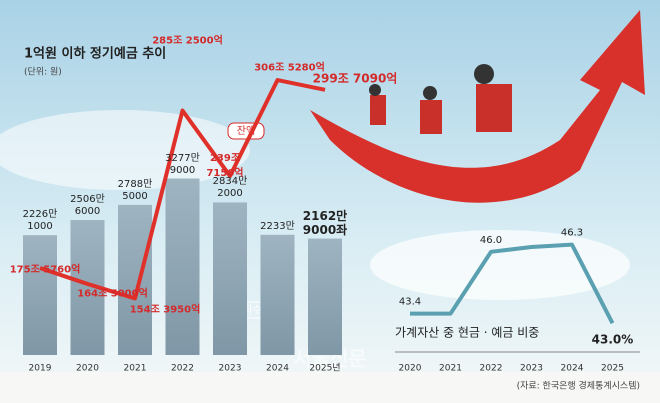 Image resolution: width=660 pixels, height=403 pixels. I want to click on line-value-label: 175조 5760억, so click(45, 270).